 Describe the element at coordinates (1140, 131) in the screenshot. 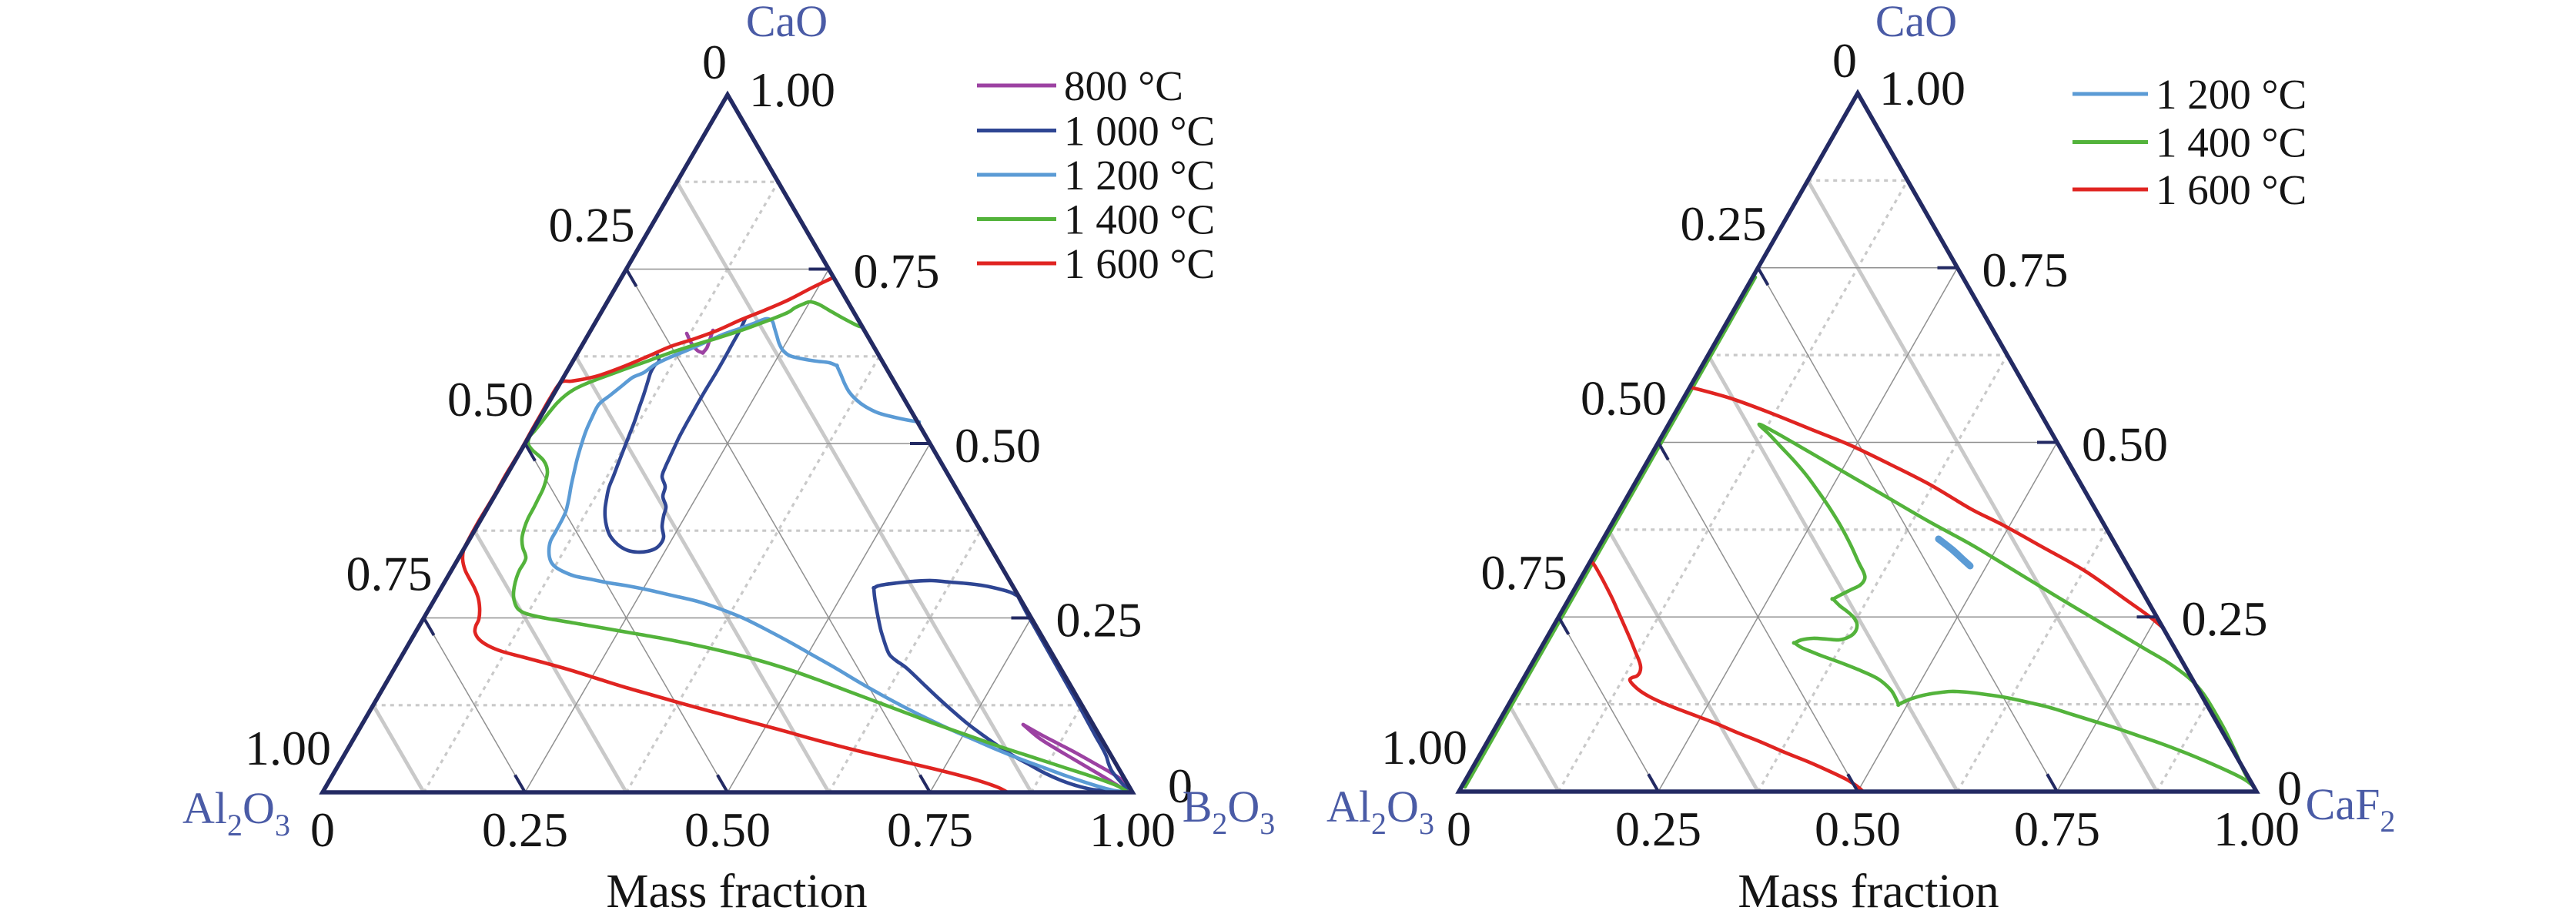

I see `svg-text: 1 000 °C` at that location.